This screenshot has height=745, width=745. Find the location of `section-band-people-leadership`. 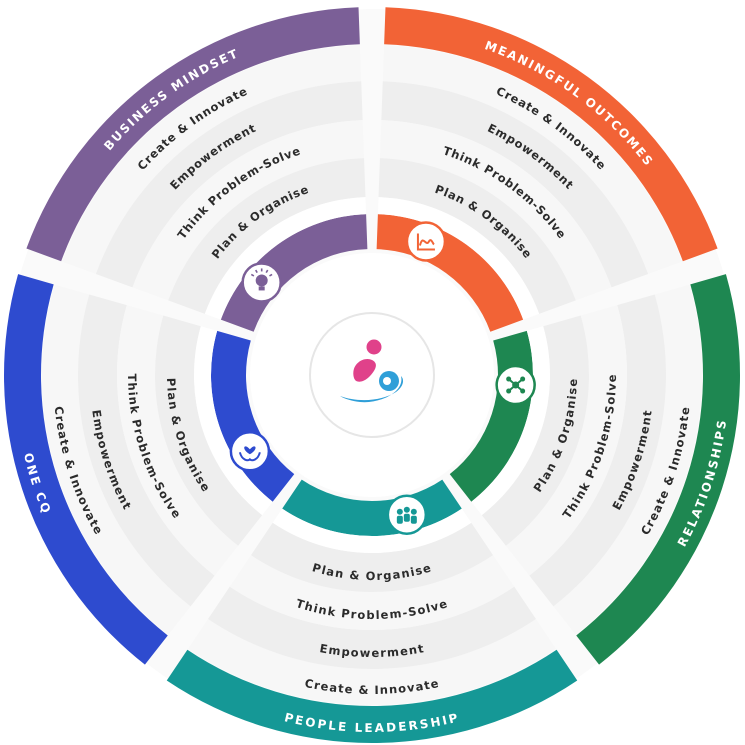

section-band-people-leadership is located at coordinates (372, 696).